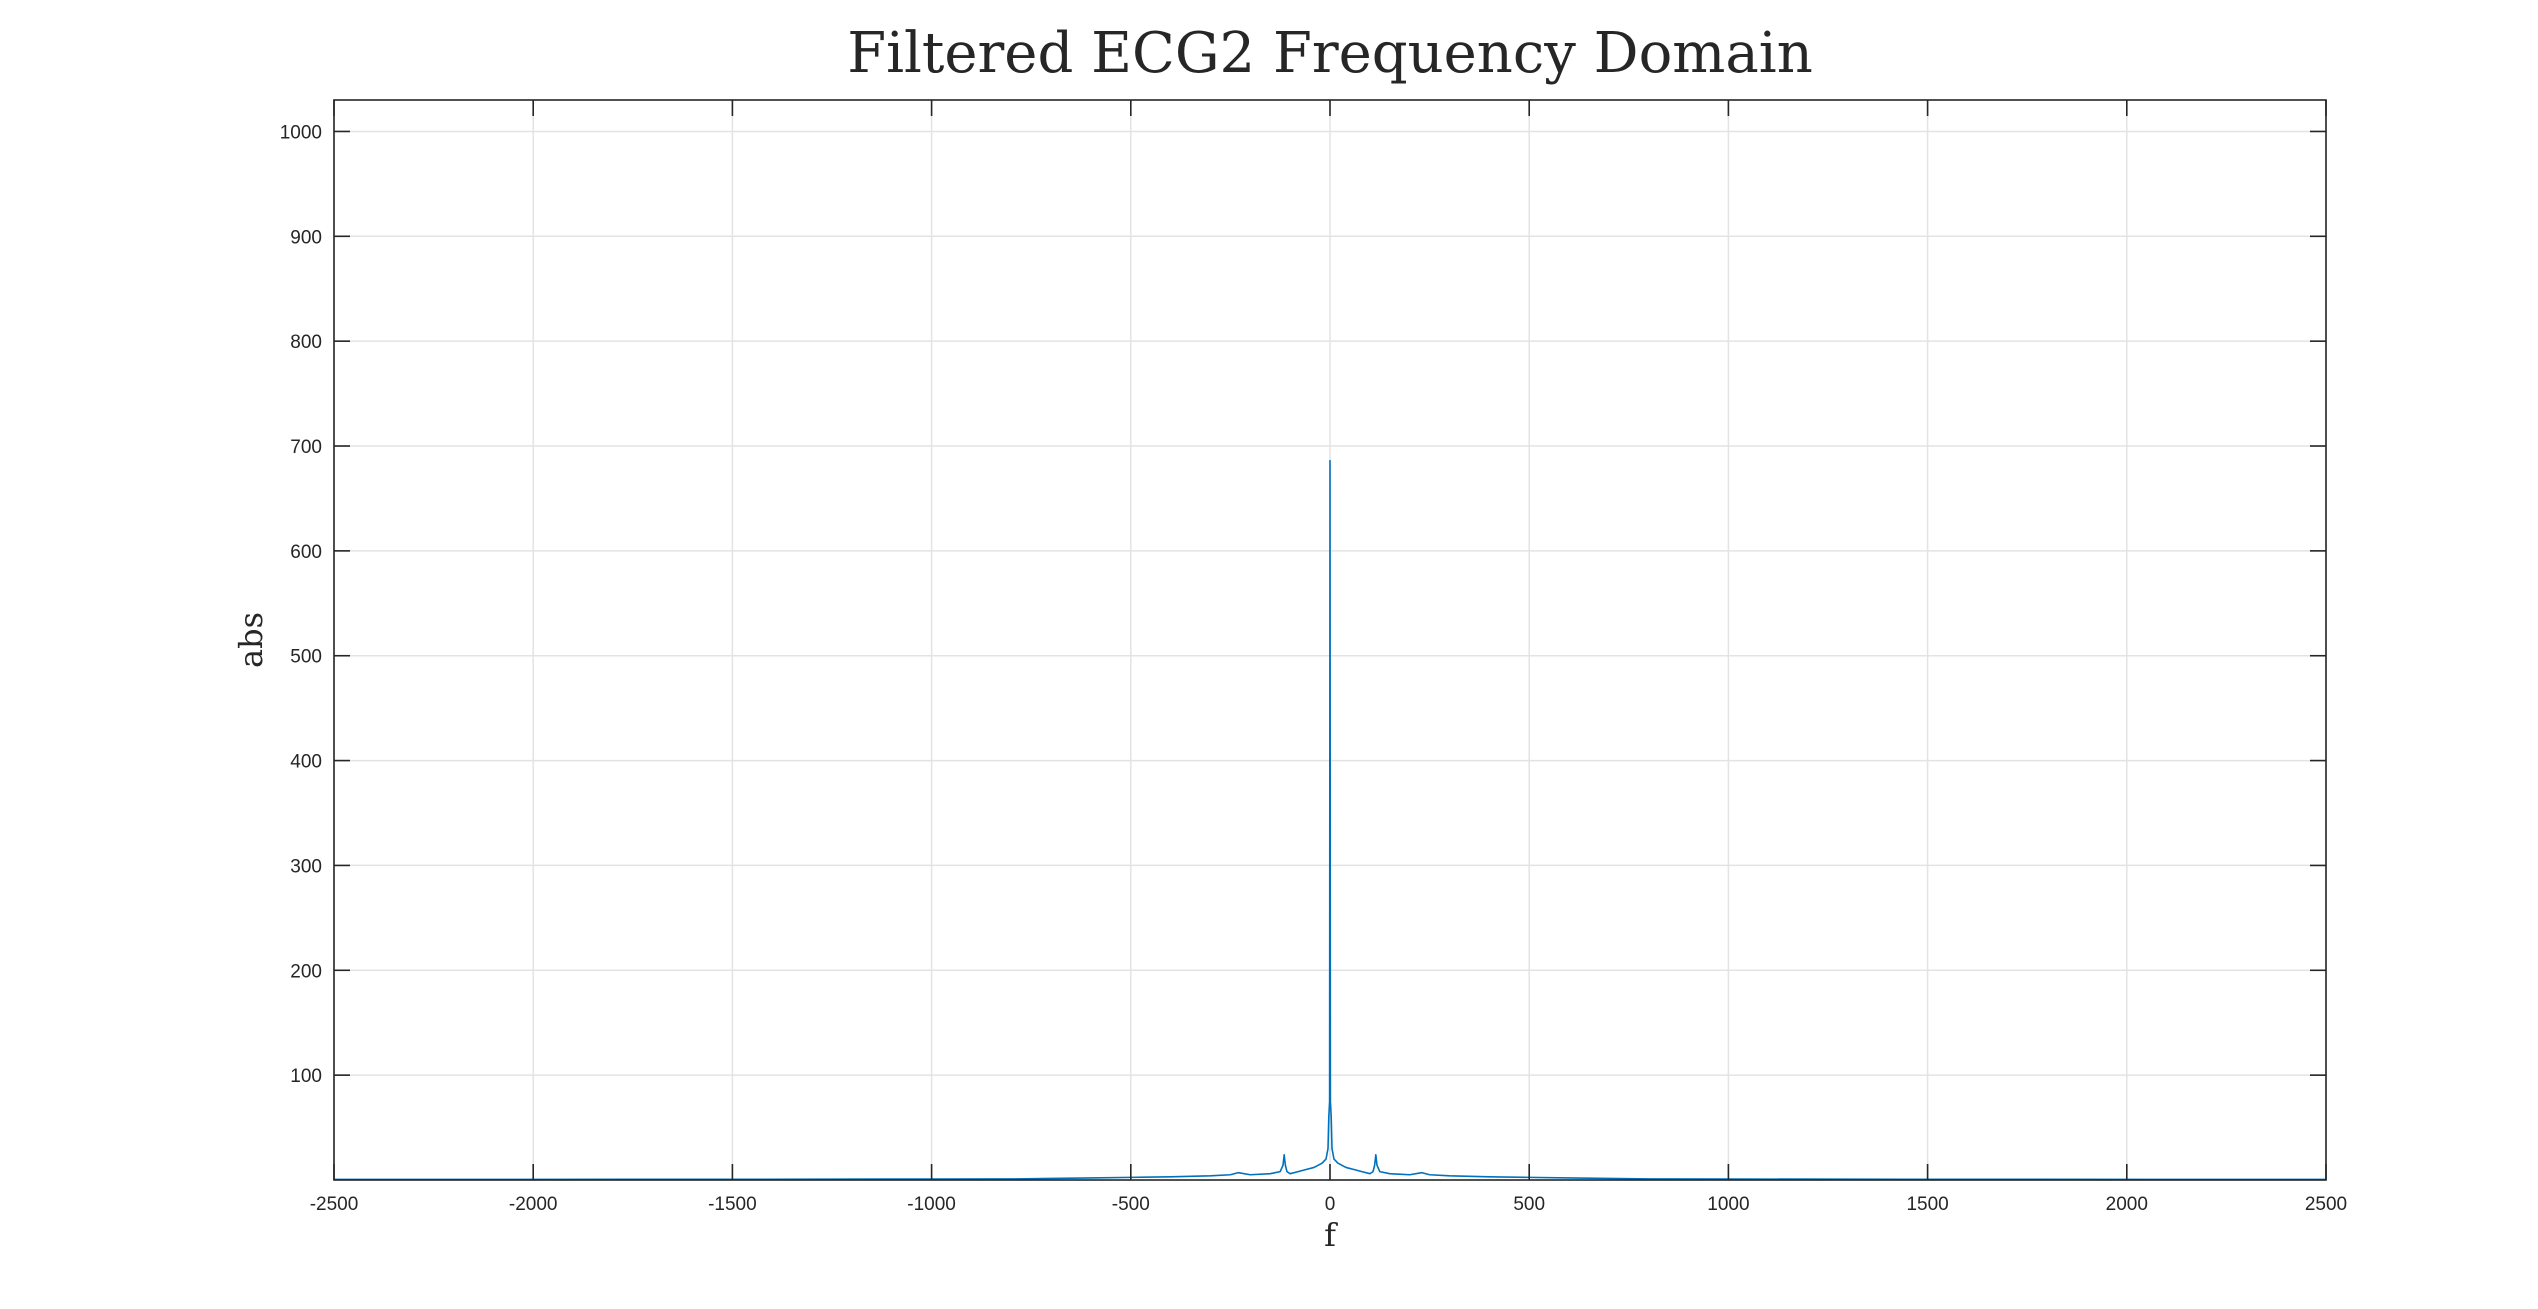 The width and height of the screenshot is (2538, 1309). What do you see at coordinates (306, 342) in the screenshot?
I see `y-tick-label: 800` at bounding box center [306, 342].